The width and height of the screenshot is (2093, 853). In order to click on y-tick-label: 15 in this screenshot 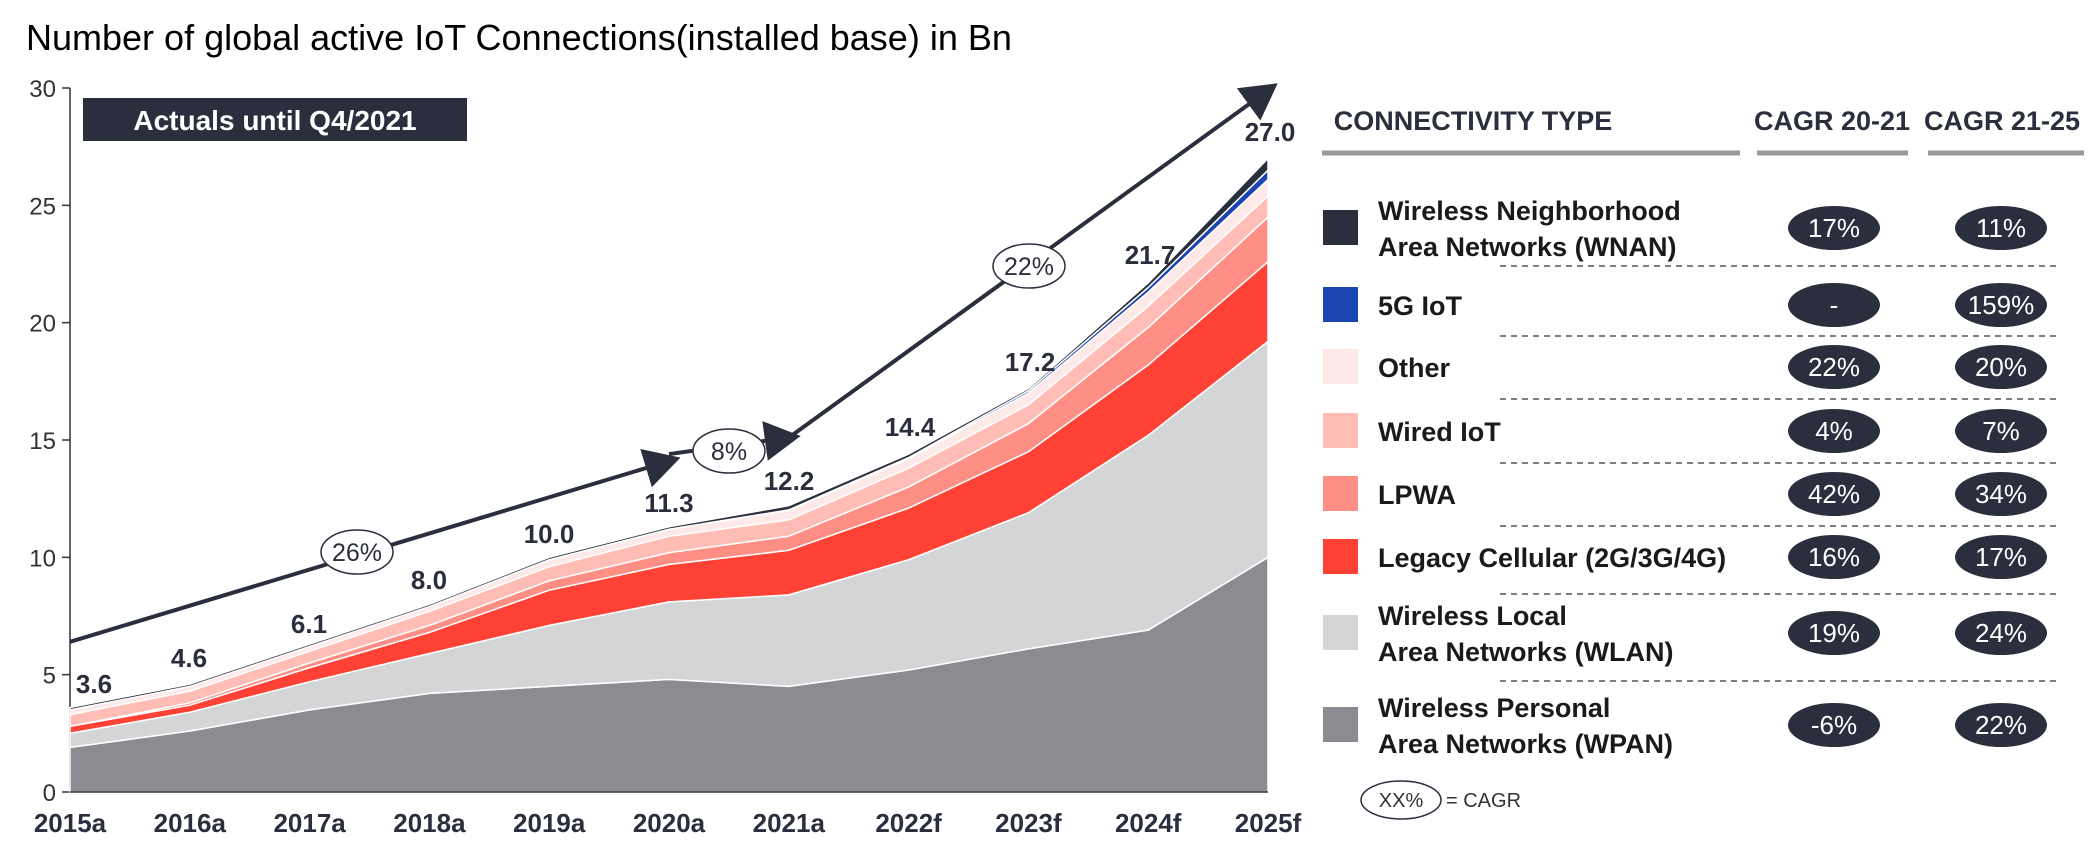, I will do `click(42, 441)`.